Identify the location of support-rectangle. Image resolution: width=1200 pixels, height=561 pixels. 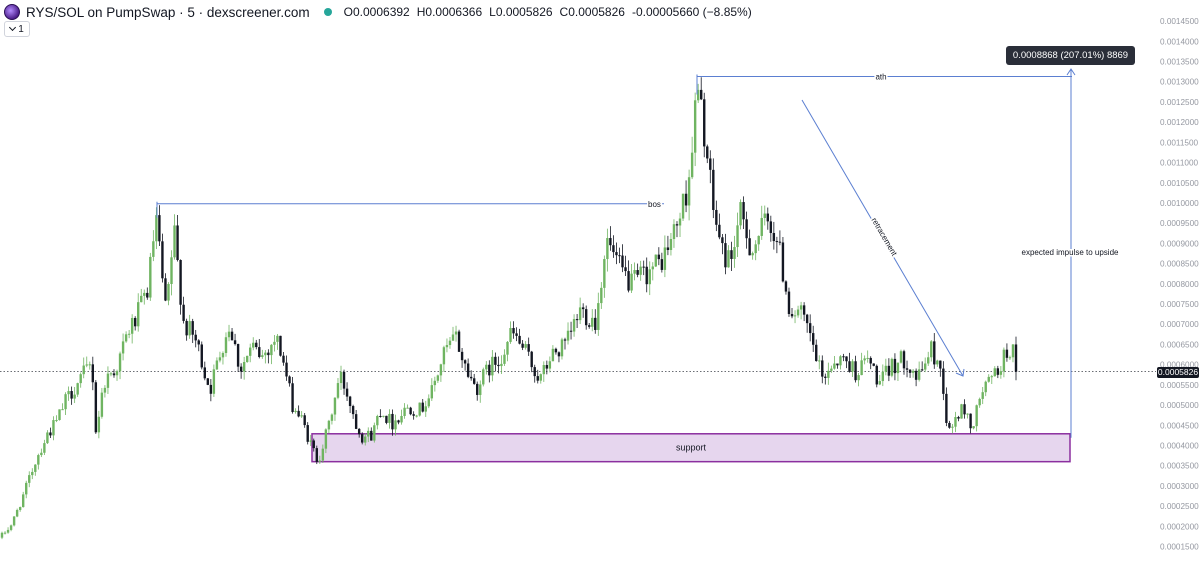
(691, 448).